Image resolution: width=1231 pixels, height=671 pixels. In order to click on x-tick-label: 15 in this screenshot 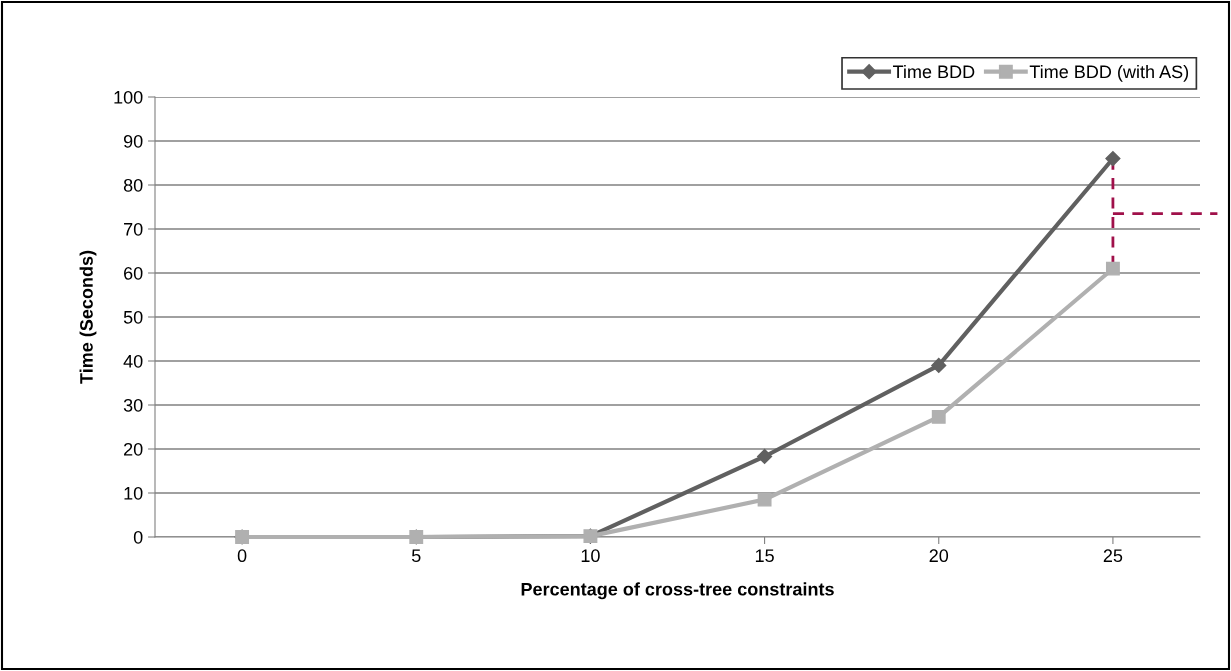, I will do `click(764, 556)`.